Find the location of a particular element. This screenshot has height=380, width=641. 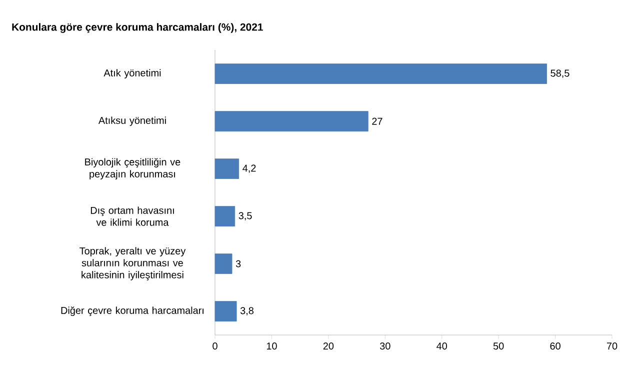

y-tick-label: Biyolojik çeşitliliğin ve peyzajın korunması is located at coordinates (132, 169).